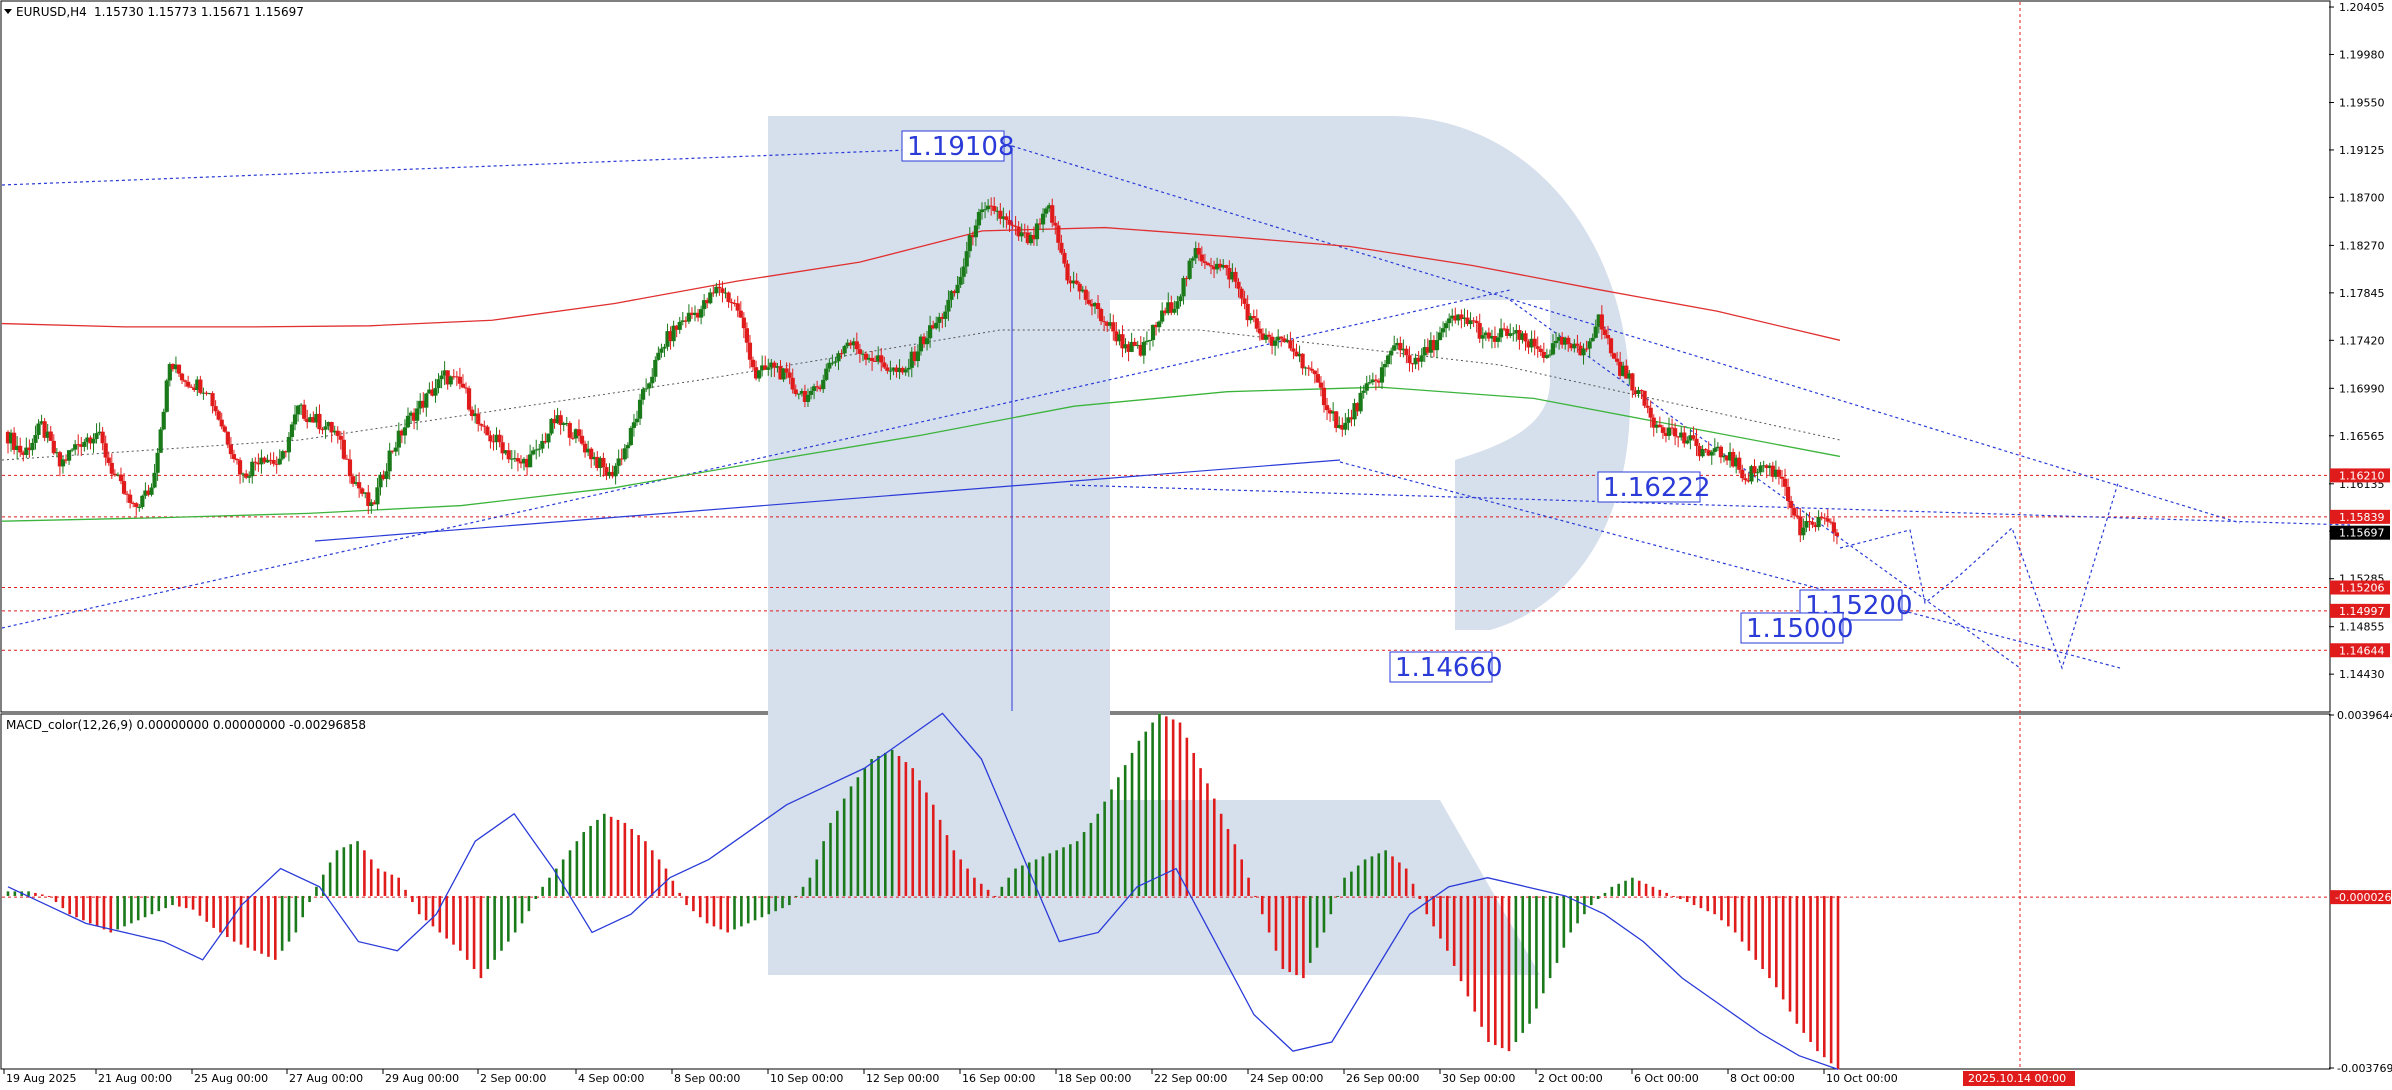 This screenshot has width=2392, height=1090. Describe the element at coordinates (199, 12) in the screenshot. I see `ohlc-readout: 1.15730 1.15773 1.15671 1.15697` at that location.